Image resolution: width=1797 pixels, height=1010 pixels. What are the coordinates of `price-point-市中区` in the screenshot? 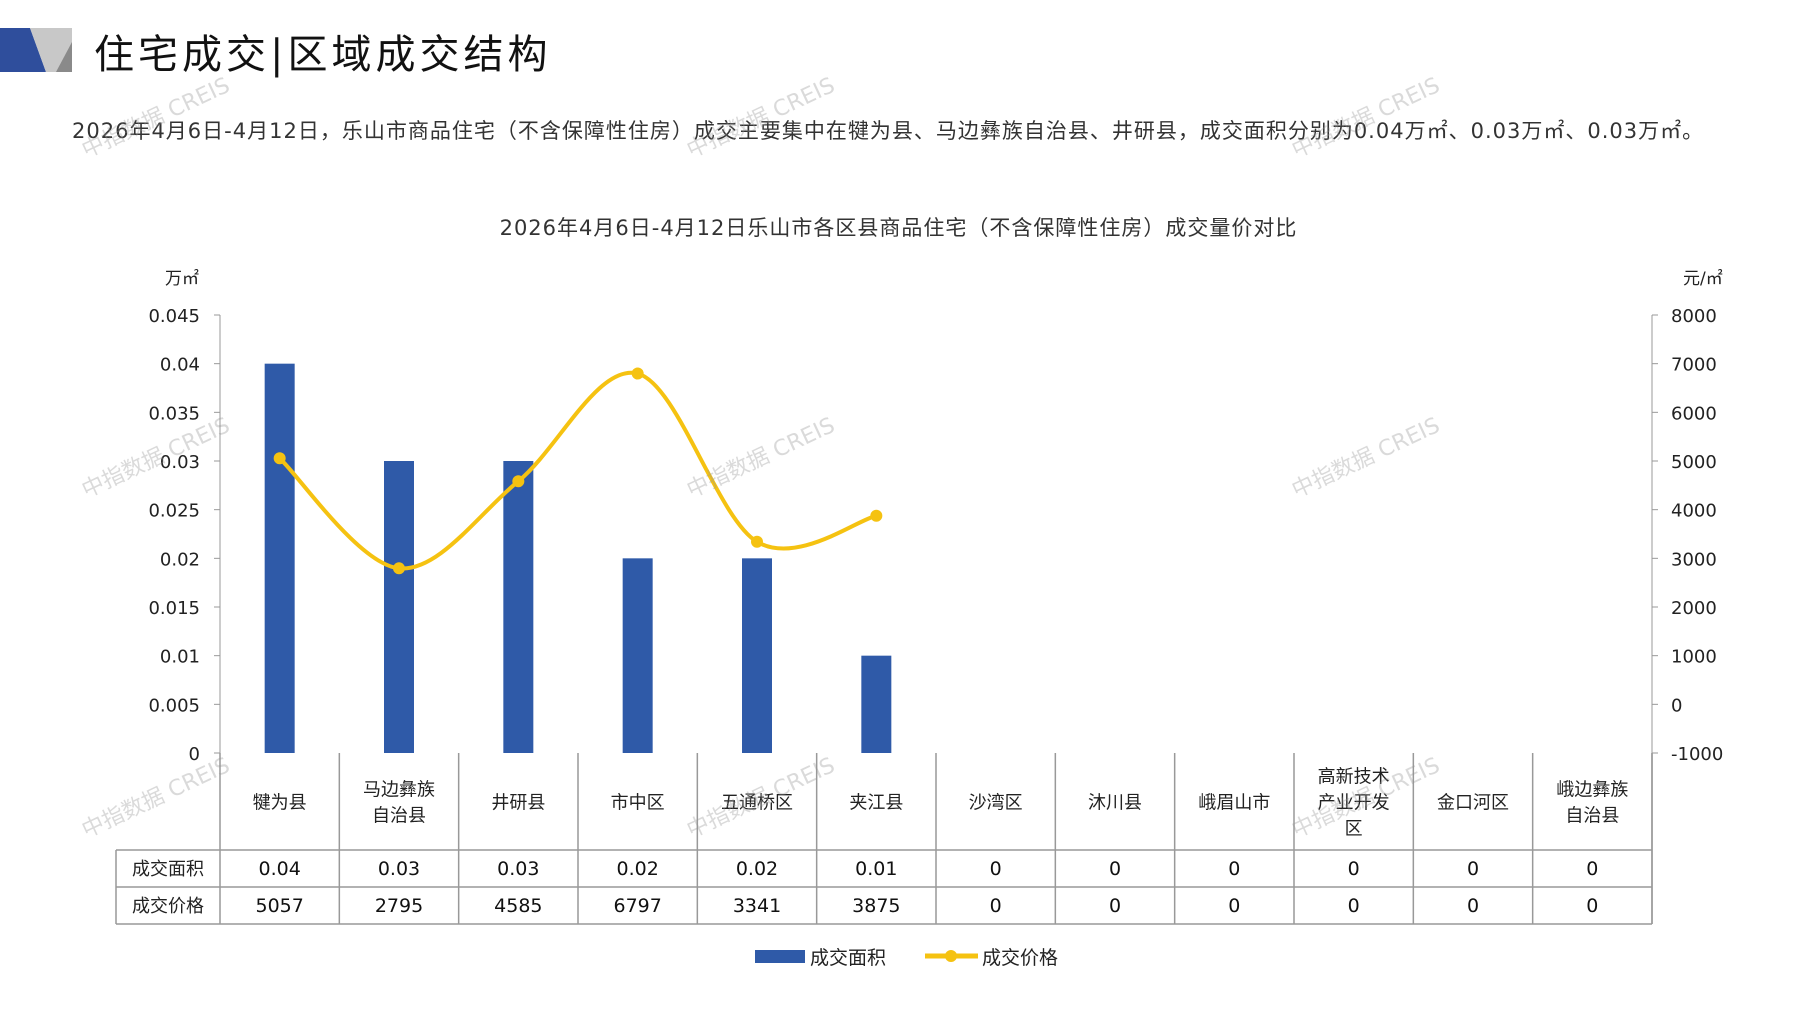 It's located at (637, 373).